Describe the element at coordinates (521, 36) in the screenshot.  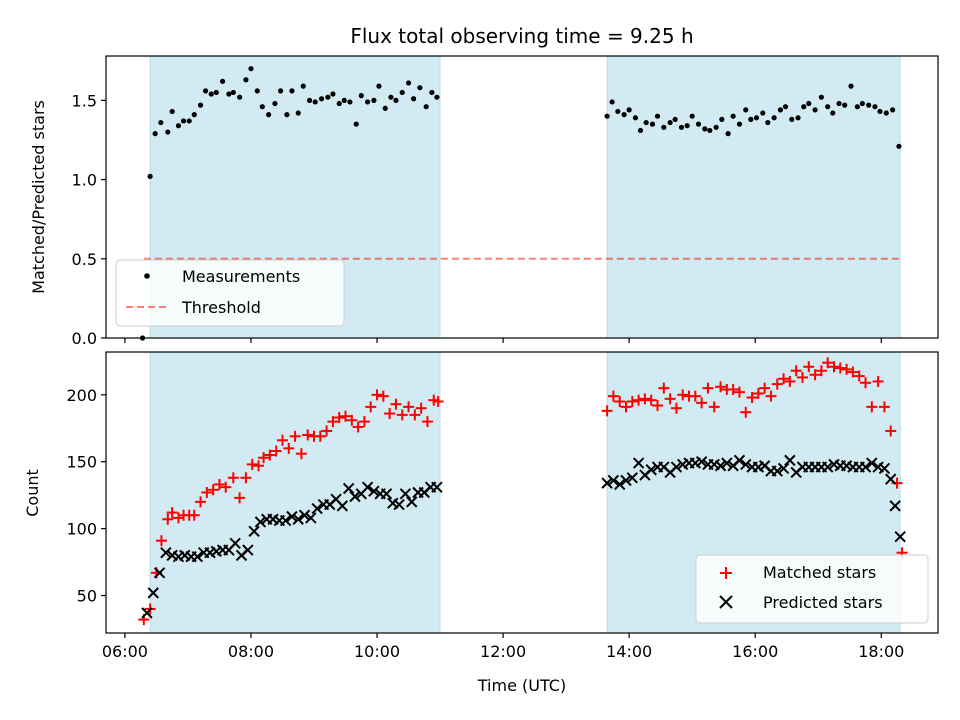
I see `chart-title: Flux total observing time = 9.25 h` at that location.